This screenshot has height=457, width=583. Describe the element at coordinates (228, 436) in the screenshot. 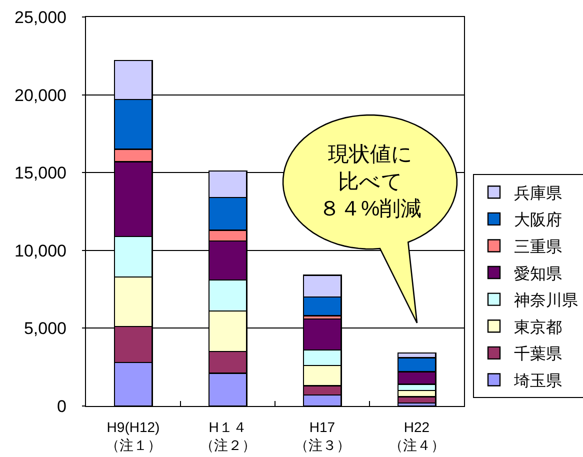

I see `x-tick-label: H１４（注２）` at that location.